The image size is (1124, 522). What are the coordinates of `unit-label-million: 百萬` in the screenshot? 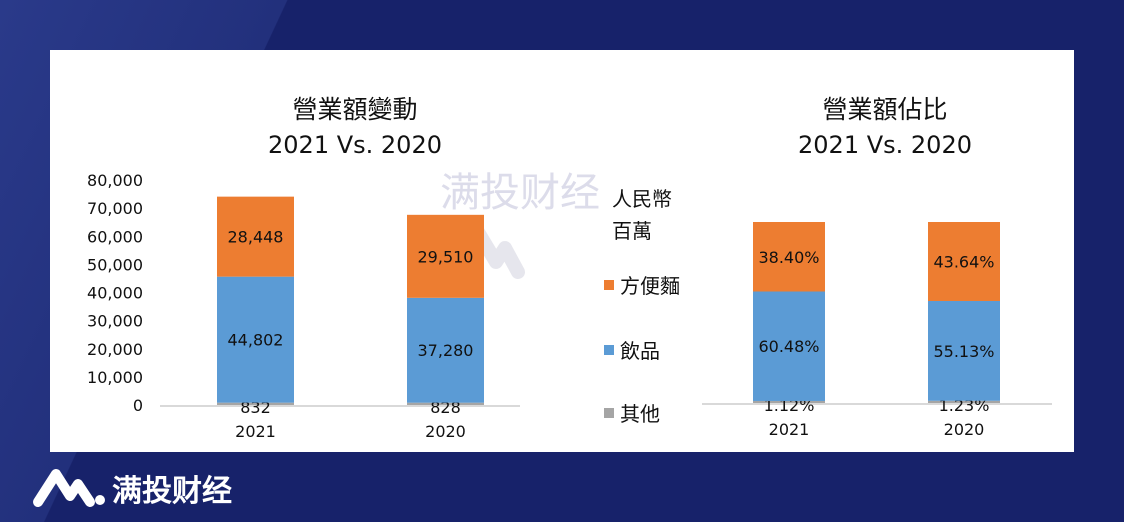 It's located at (632, 231).